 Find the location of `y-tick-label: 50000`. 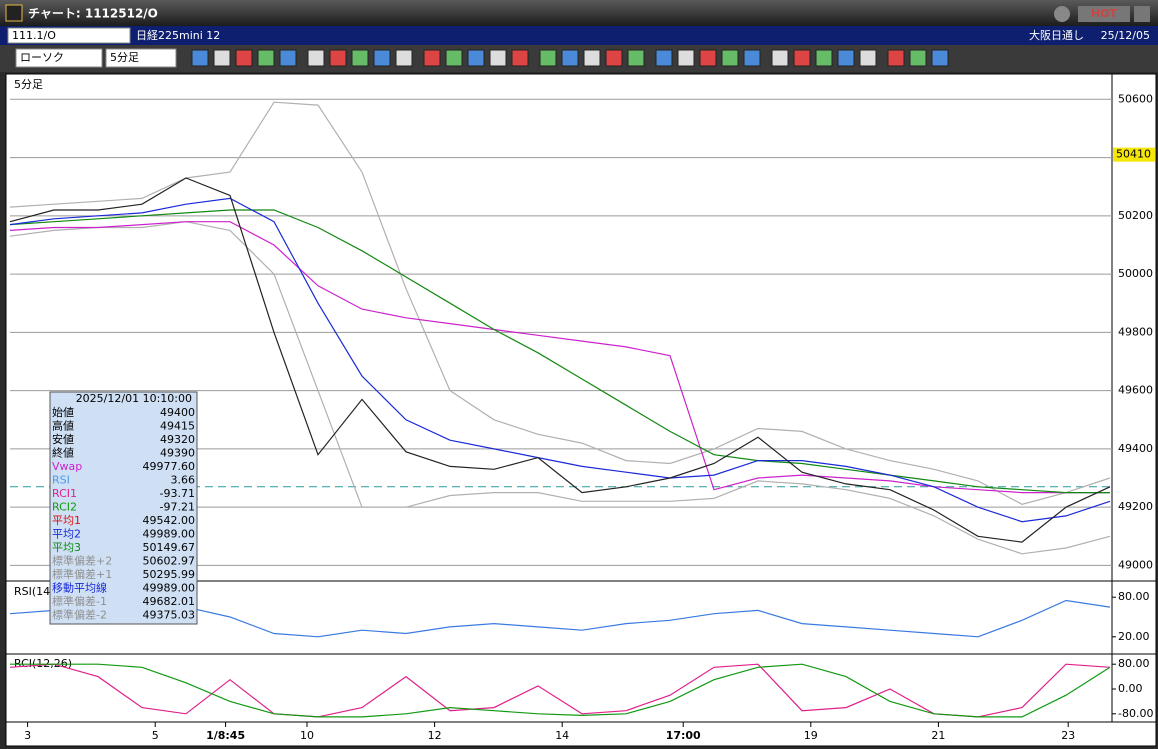

y-tick-label: 50000 is located at coordinates (1135, 273).